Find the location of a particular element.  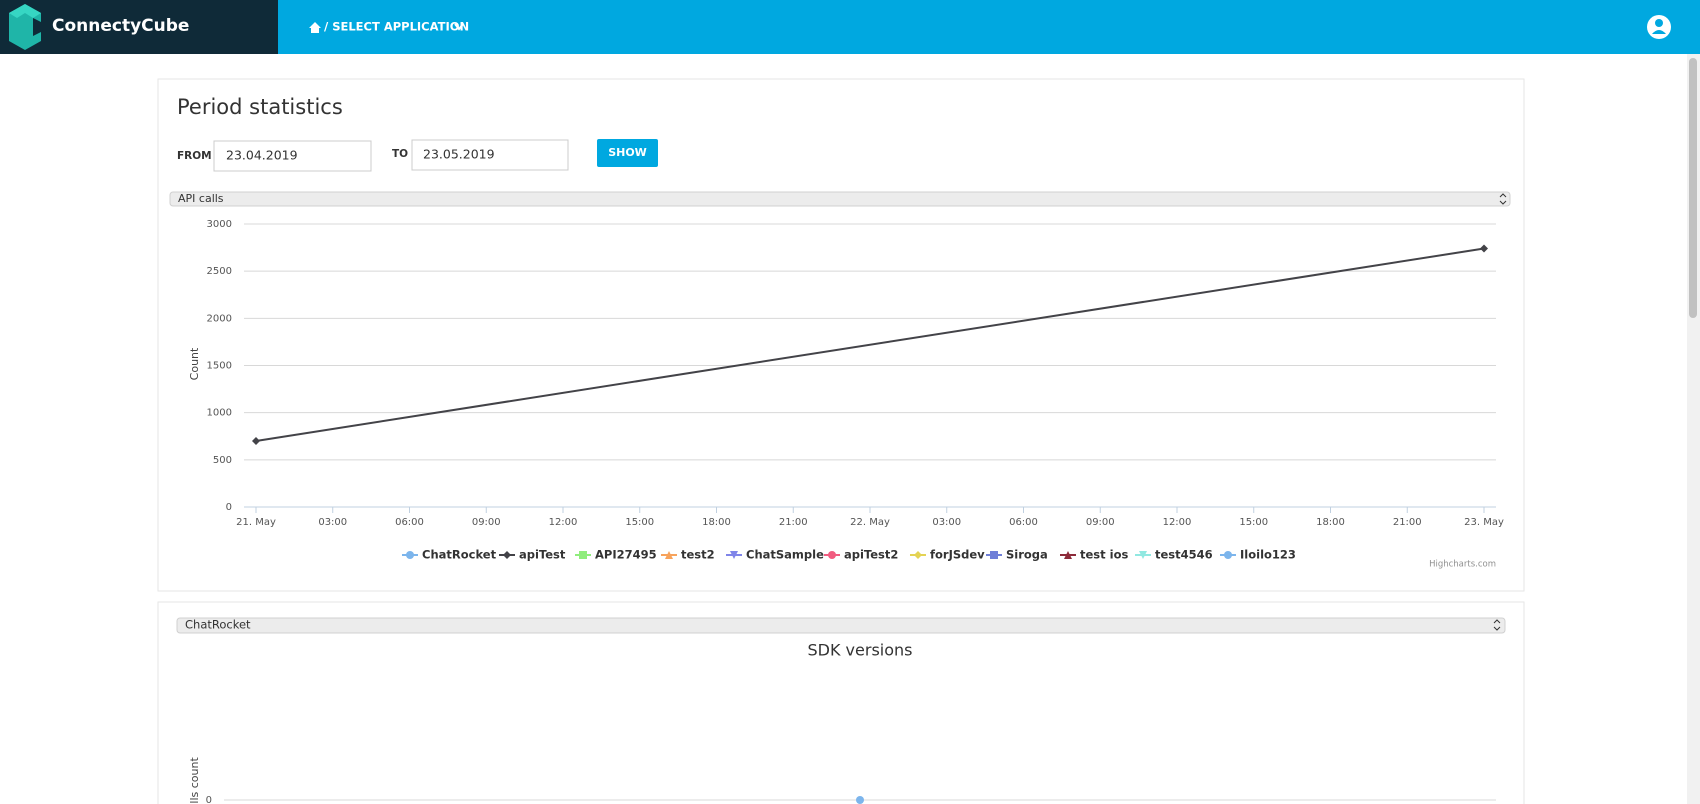

from-value: 23.04.2019 is located at coordinates (262, 155).